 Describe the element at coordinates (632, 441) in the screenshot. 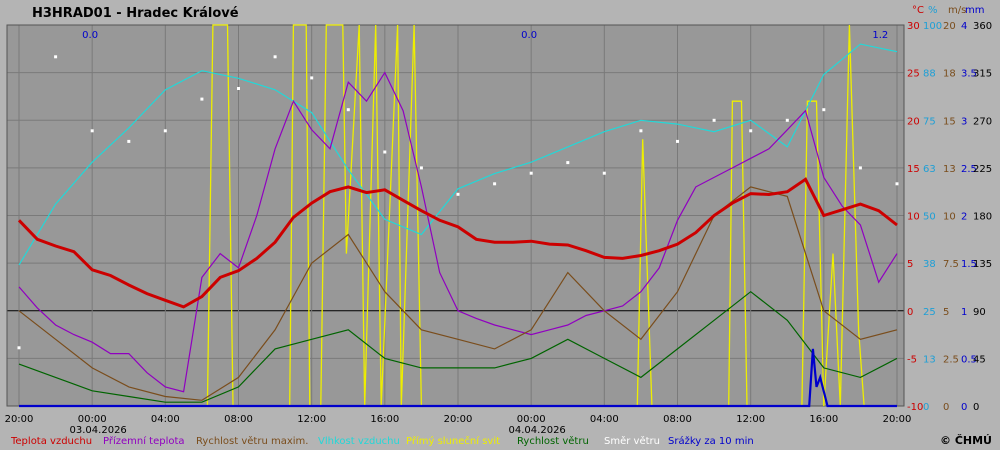

I see `legend-entry: Směr větru` at that location.